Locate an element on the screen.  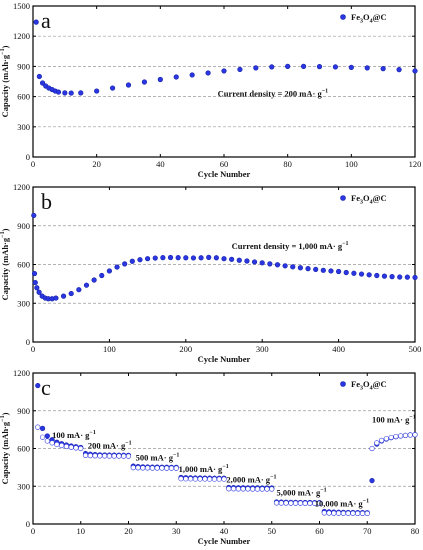
y-tick: 1200 is located at coordinates (214, 187).